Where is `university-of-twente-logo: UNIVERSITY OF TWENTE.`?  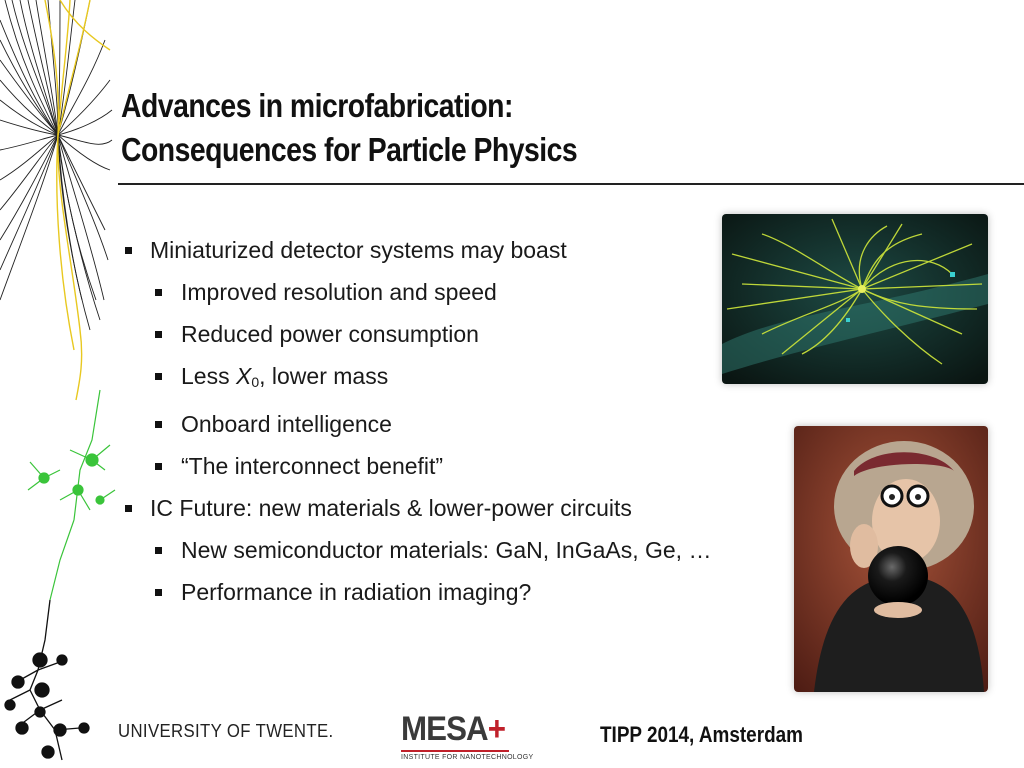
university-of-twente-logo: UNIVERSITY OF TWENTE. is located at coordinates (226, 731).